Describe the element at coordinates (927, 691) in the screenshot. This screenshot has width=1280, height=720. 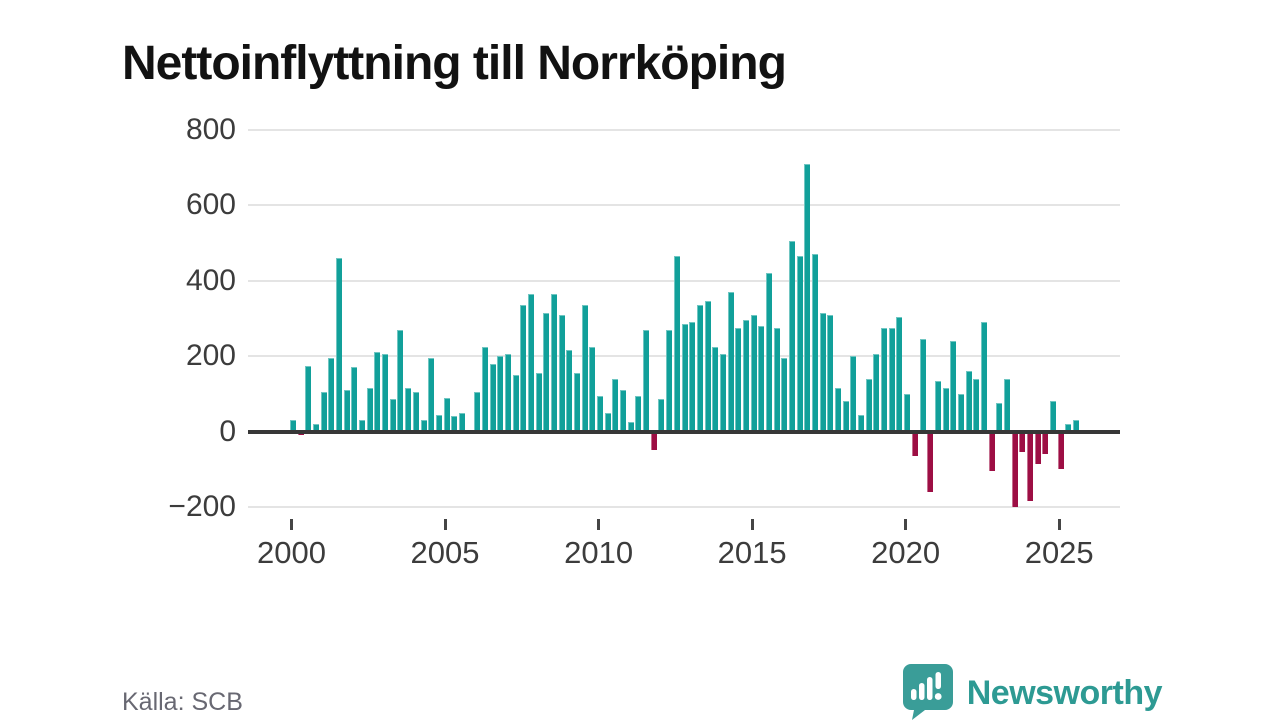
I see `newsworthy-speech-bubble-bar-chart-icon` at that location.